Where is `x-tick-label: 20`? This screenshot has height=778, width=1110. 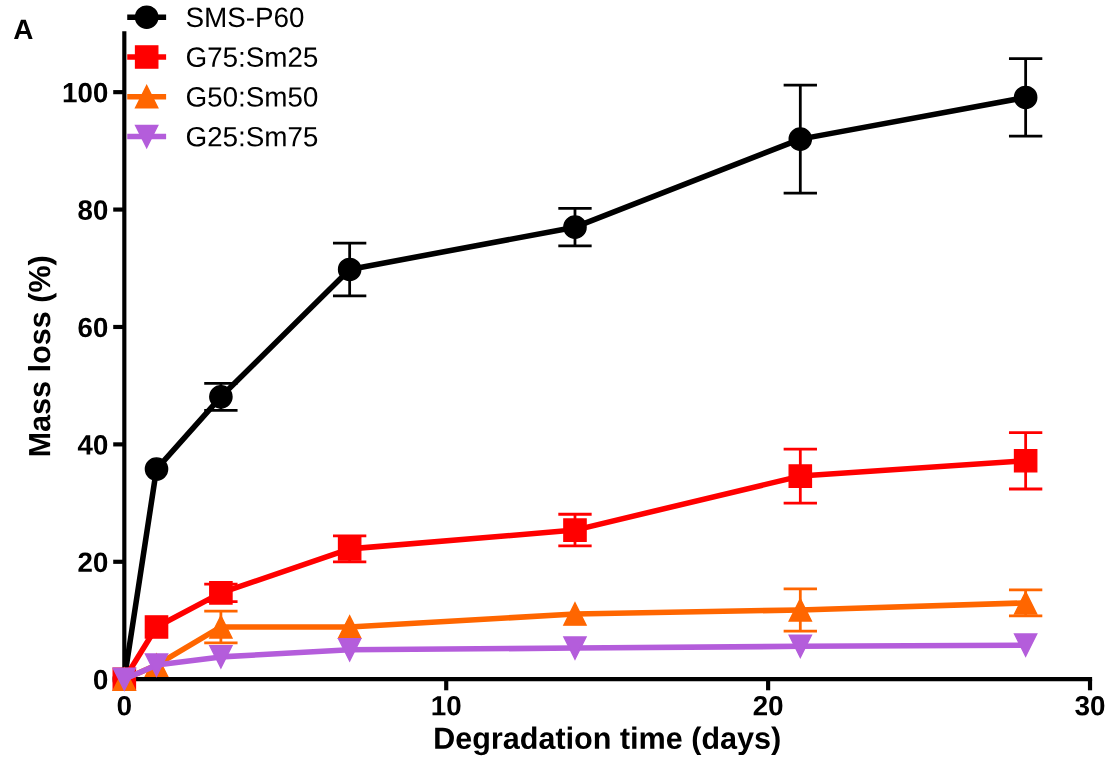
x-tick-label: 20 is located at coordinates (768, 705).